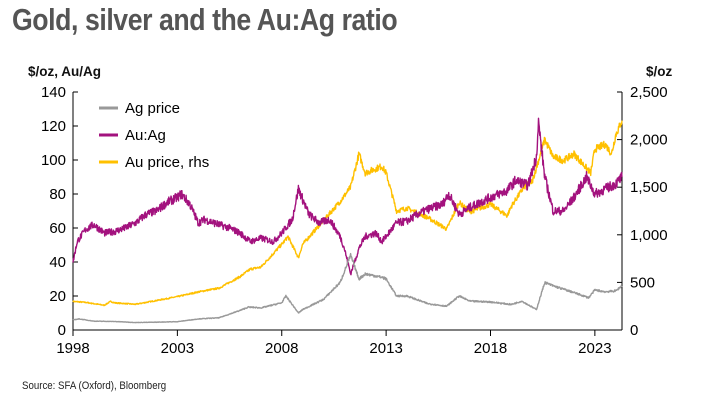 The width and height of the screenshot is (706, 400). Describe the element at coordinates (649, 140) in the screenshot. I see `right-tick-label: 2,000` at that location.